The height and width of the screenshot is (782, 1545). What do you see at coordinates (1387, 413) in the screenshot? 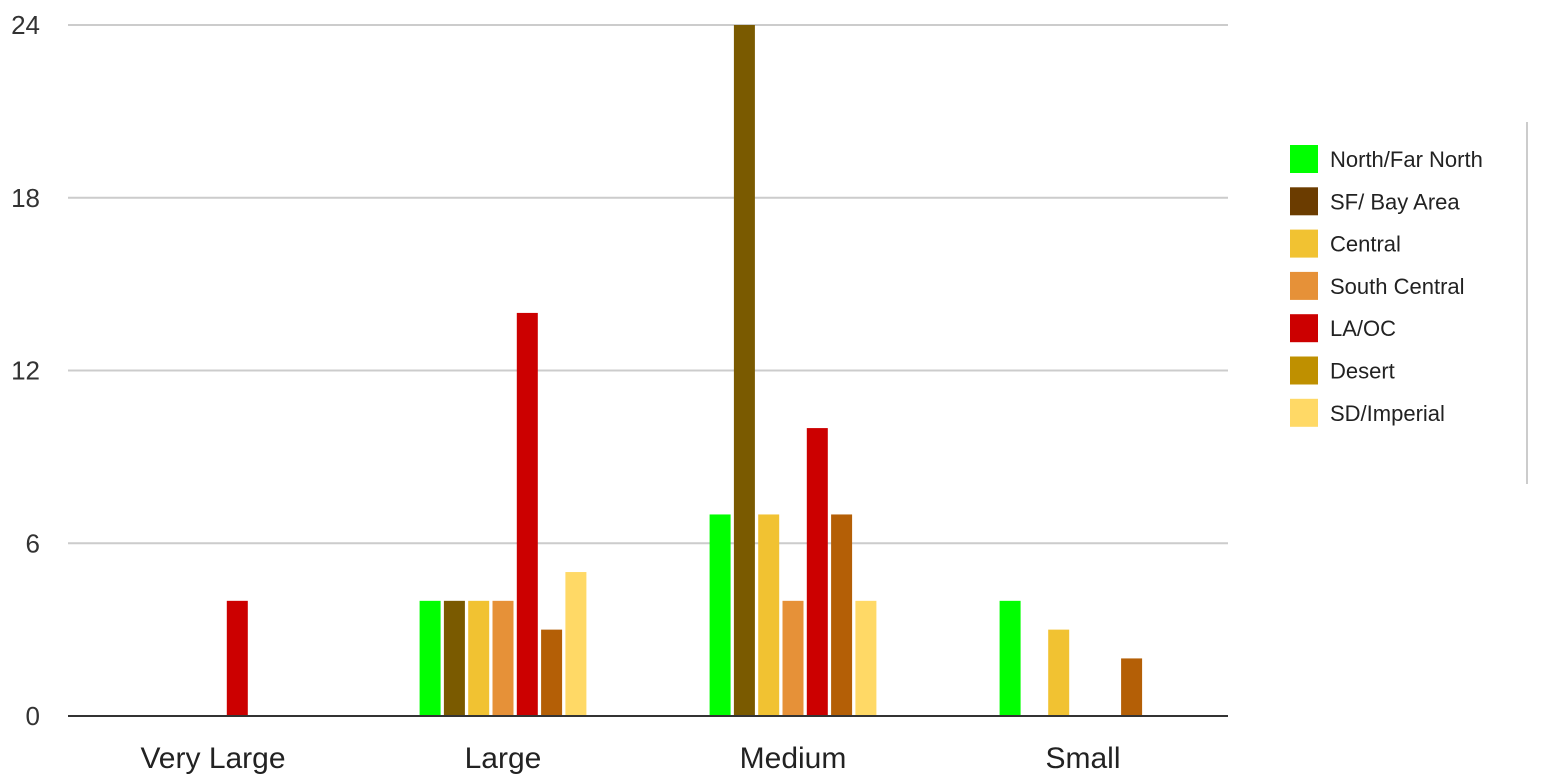
I see `legend-label: SD/Imperial` at bounding box center [1387, 413].